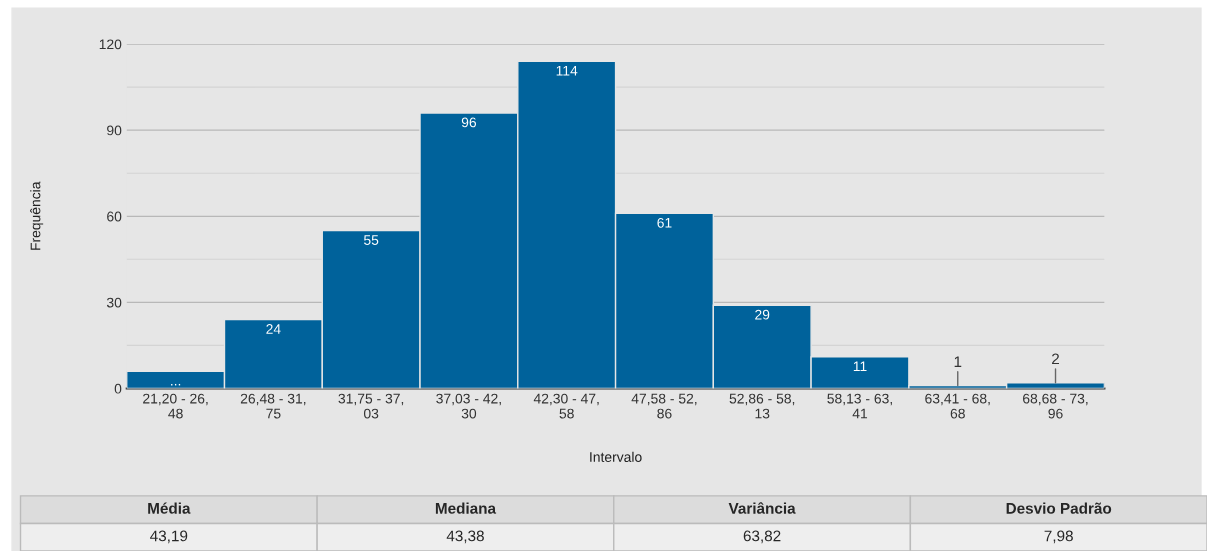 The height and width of the screenshot is (551, 1207). Describe the element at coordinates (957, 406) in the screenshot. I see `x-tick-label: 63,41 - 68,68` at that location.